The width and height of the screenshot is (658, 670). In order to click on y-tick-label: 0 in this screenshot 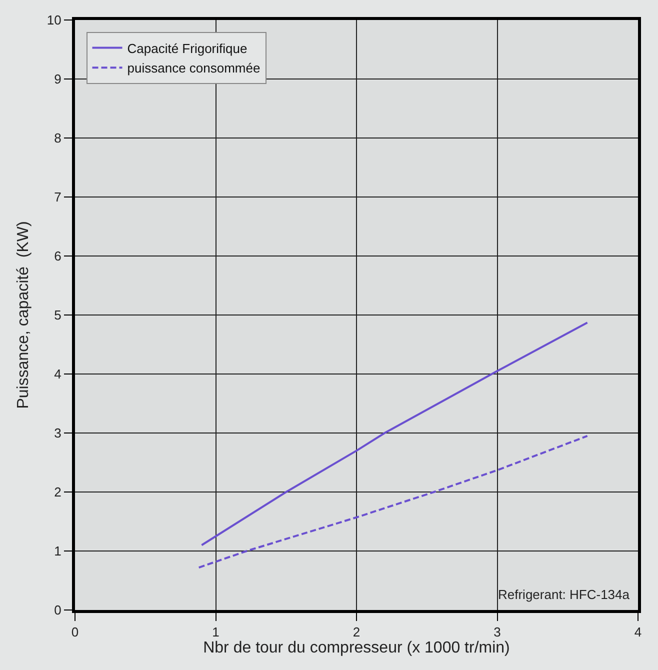, I will do `click(58, 610)`.